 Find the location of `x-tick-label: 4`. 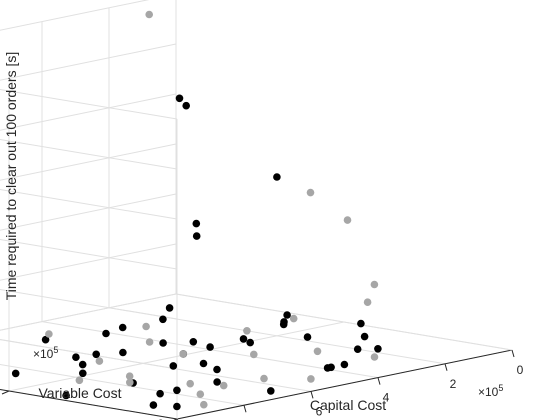

x-tick-label: 4 is located at coordinates (386, 398).